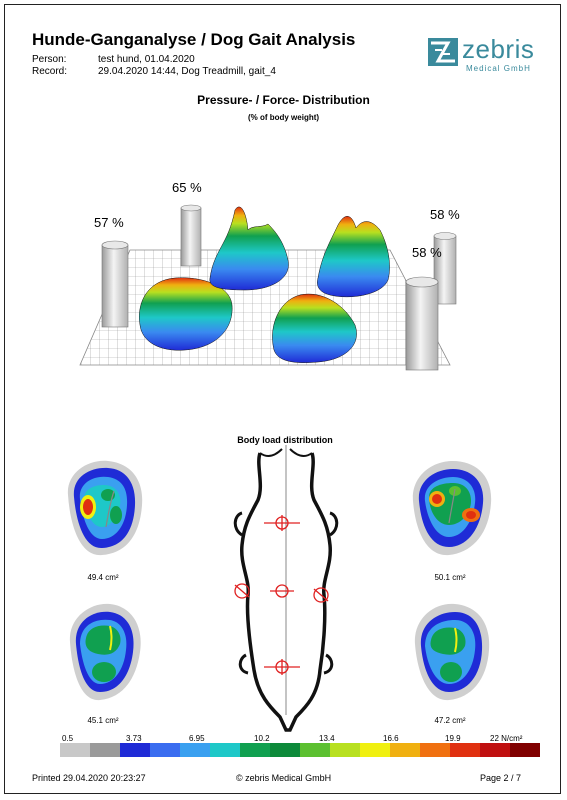 This screenshot has height=800, width=567. Describe the element at coordinates (50, 71) in the screenshot. I see `record-label: Record:` at that location.